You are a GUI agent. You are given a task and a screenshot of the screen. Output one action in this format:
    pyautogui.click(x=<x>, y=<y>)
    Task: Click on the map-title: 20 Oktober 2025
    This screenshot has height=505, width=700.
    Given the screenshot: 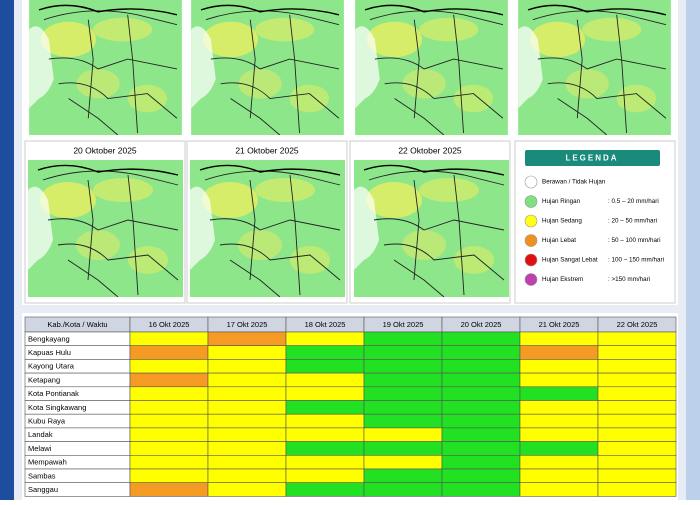 What is the action you would take?
    pyautogui.click(x=105, y=150)
    